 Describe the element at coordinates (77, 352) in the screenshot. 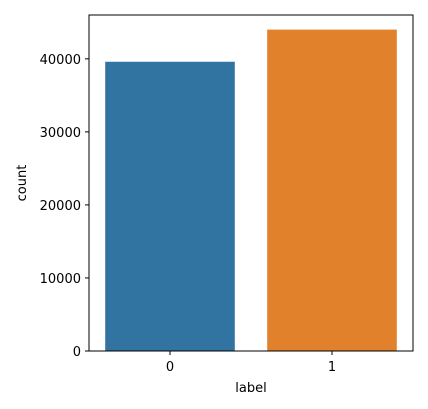

I see `y-tick-label: 0` at that location.